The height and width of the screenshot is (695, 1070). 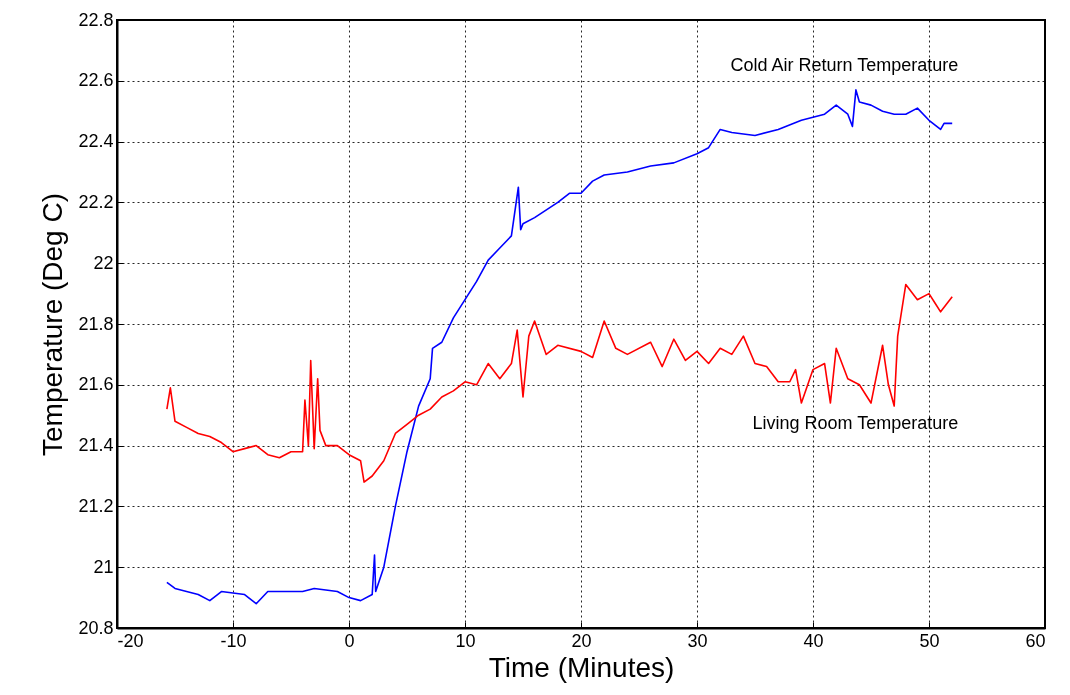 What do you see at coordinates (697, 640) in the screenshot?
I see `x-tick-label: 30` at bounding box center [697, 640].